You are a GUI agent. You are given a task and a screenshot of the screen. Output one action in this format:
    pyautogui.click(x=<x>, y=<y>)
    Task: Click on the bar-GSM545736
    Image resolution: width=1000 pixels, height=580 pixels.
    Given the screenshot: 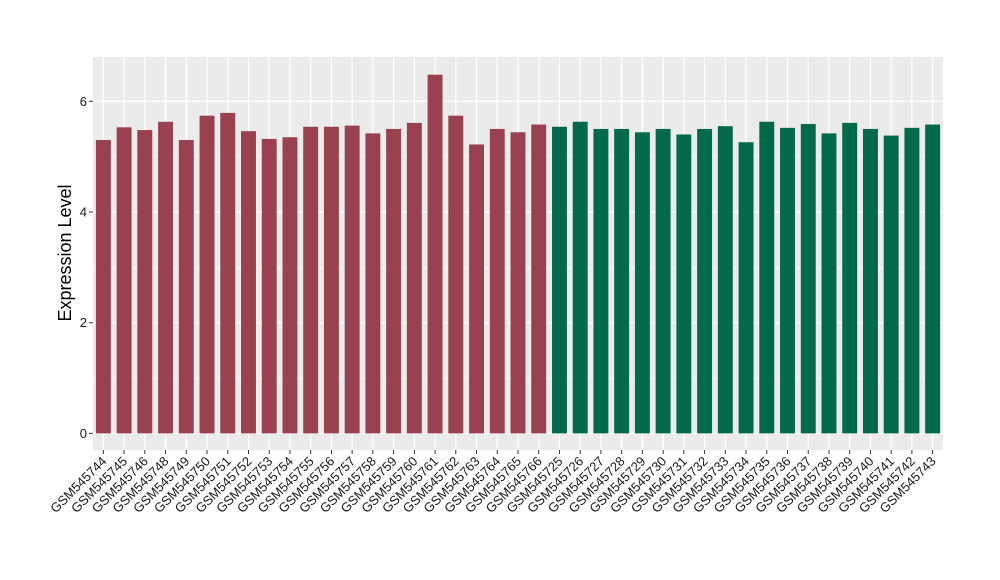 What is the action you would take?
    pyautogui.click(x=787, y=280)
    